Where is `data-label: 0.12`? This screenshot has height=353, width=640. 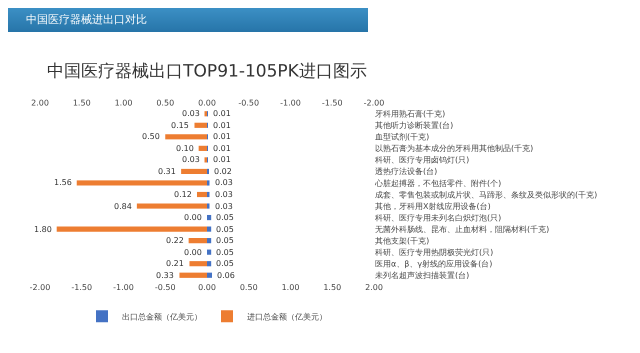
data-label: 0.12 is located at coordinates (183, 194).